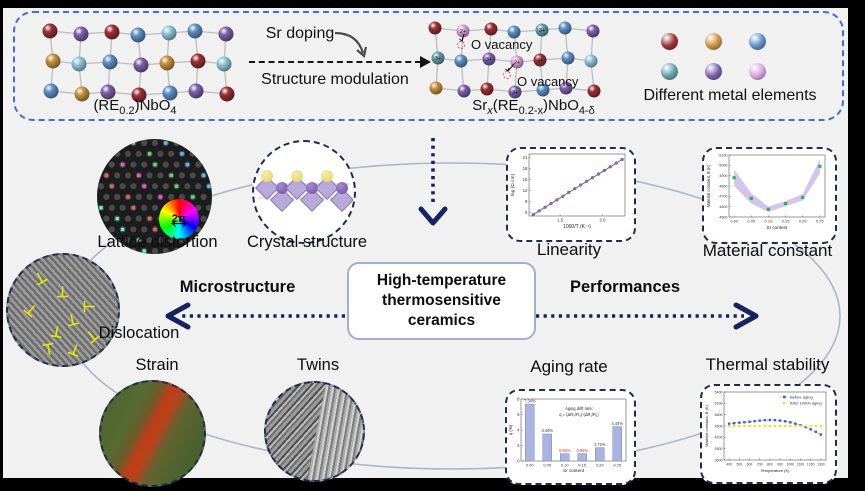  Describe the element at coordinates (526, 212) in the screenshot. I see `svg-text: 6` at that location.